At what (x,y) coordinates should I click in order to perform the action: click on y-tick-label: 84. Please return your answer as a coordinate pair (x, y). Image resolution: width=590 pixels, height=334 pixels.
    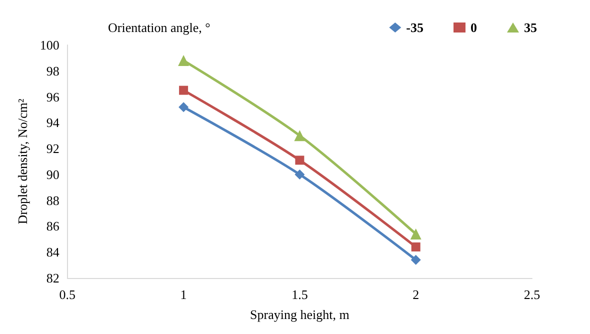
    Looking at the image, I should click on (53, 252).